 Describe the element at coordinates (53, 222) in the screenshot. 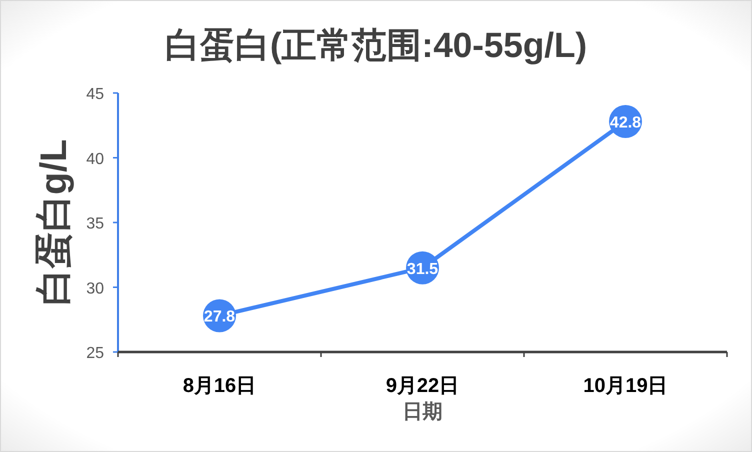

I see `y-axis-title: 白蛋白g/L` at that location.